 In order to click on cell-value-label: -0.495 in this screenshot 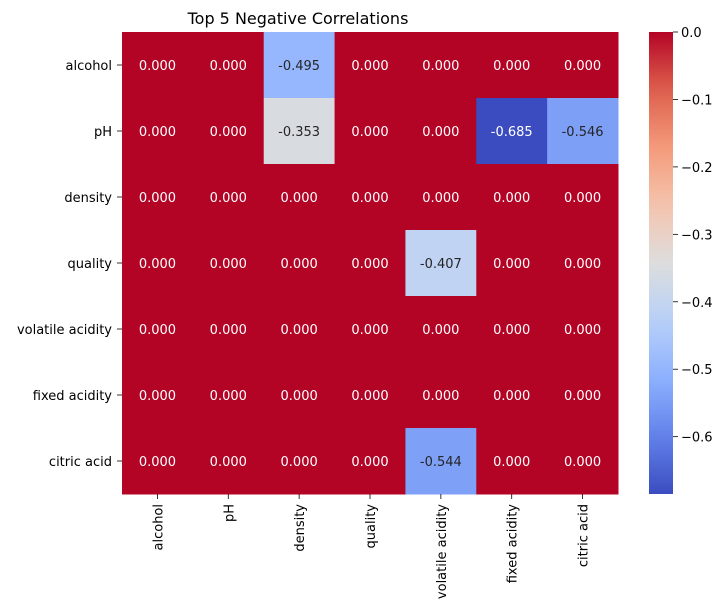, I will do `click(299, 66)`.